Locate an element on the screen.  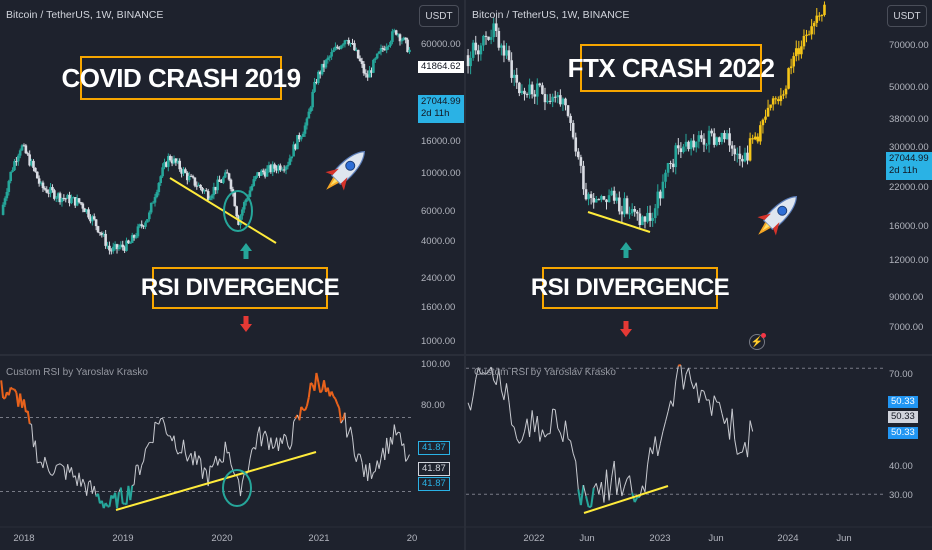
time-axis-label: 2023 is located at coordinates (659, 538).